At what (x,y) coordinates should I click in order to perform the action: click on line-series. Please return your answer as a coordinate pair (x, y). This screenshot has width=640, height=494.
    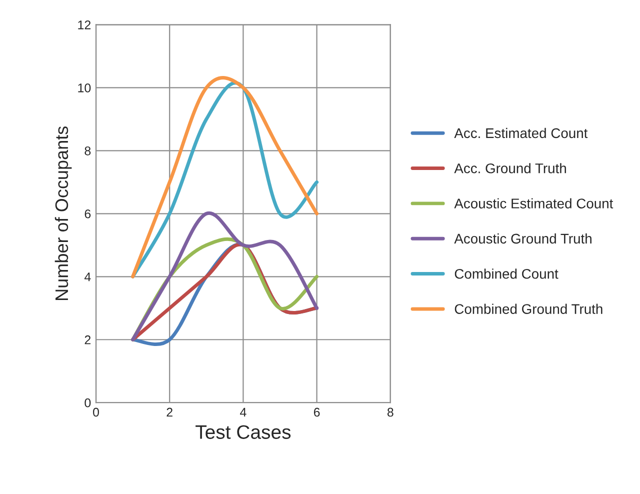
    Looking at the image, I should click on (225, 276).